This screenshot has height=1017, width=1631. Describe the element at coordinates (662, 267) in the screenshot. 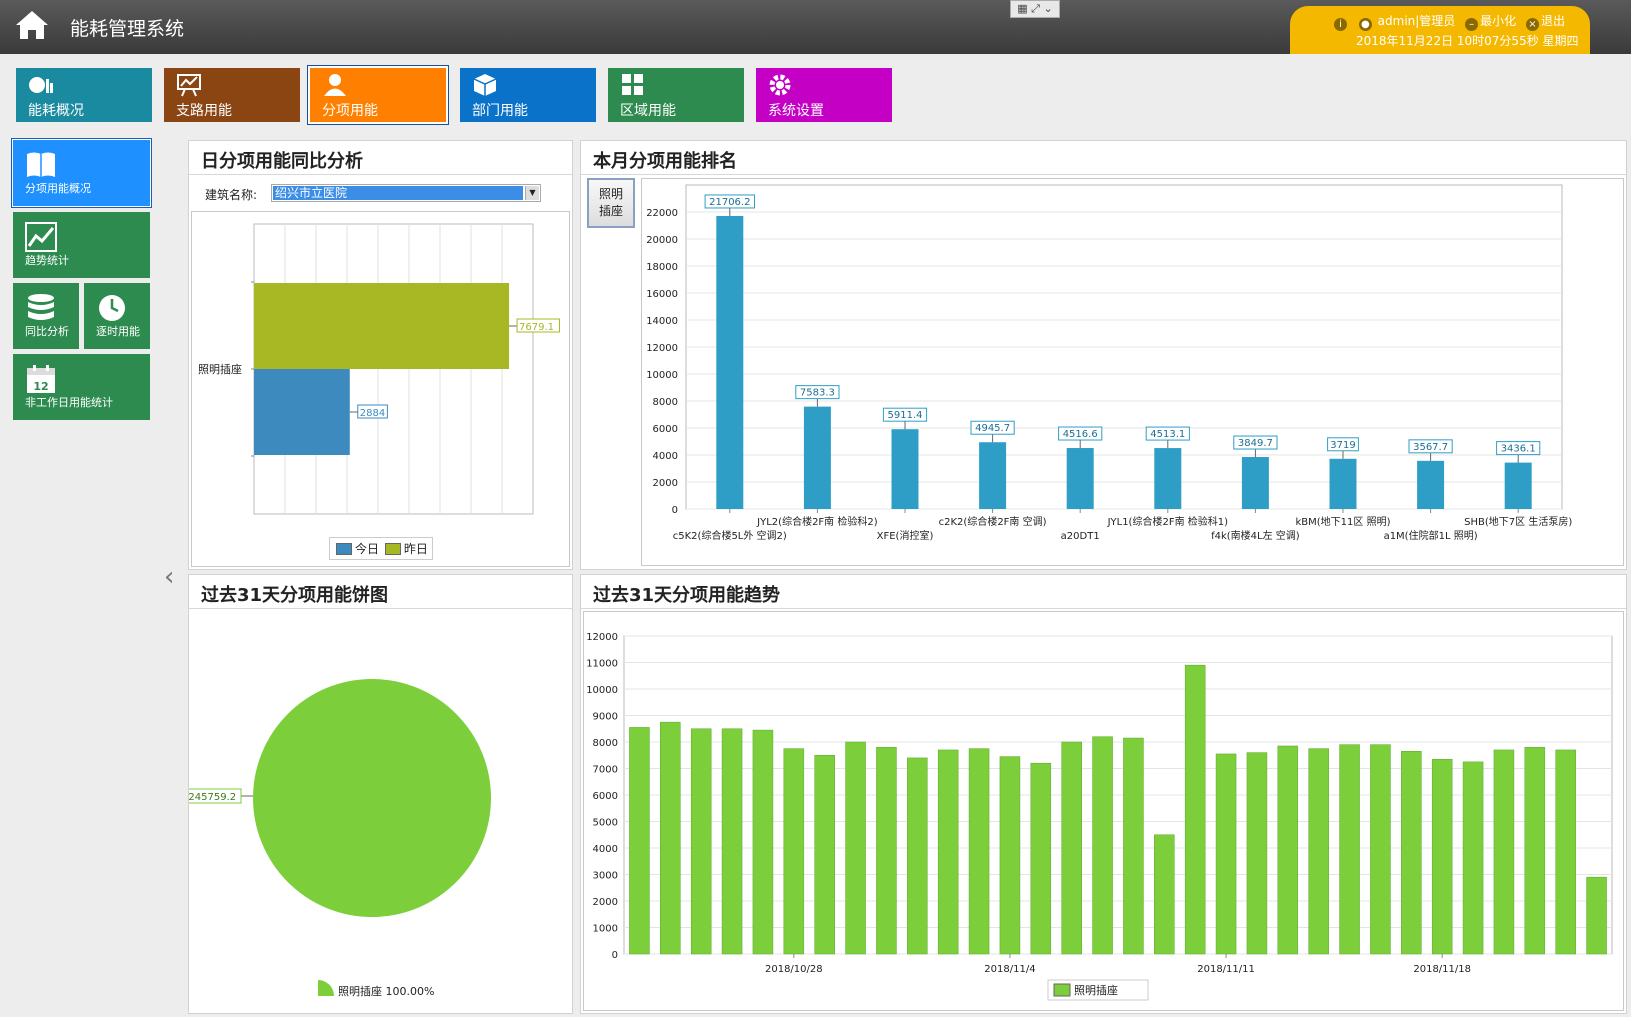

I see `y-tick-label: 18000` at that location.